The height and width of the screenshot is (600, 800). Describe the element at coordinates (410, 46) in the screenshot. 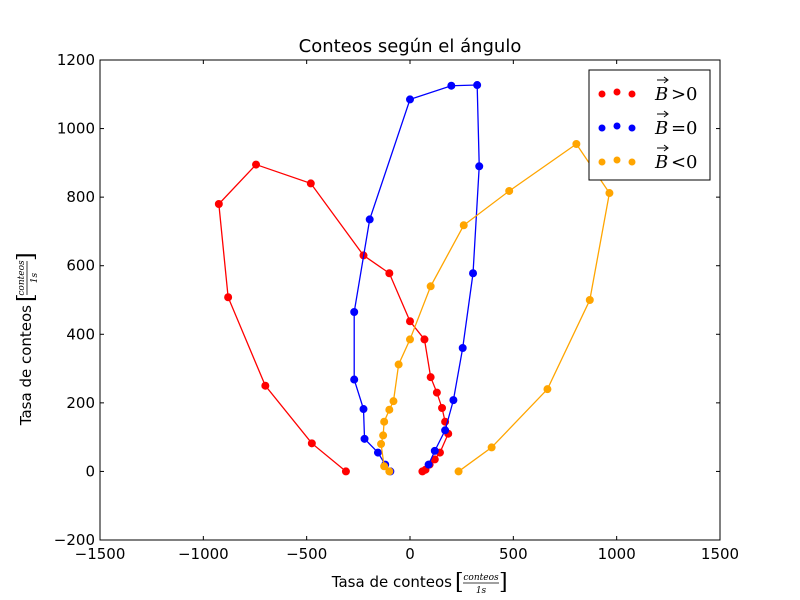

I see `chart-title: Conteos según el ángulo` at that location.